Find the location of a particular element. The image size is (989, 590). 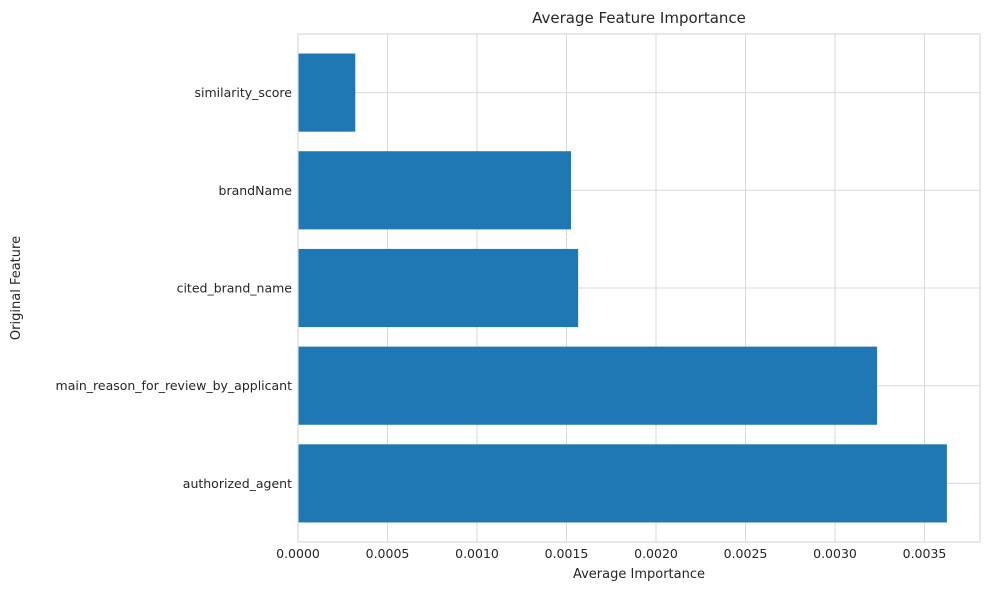

bar-brandname is located at coordinates (434, 190).